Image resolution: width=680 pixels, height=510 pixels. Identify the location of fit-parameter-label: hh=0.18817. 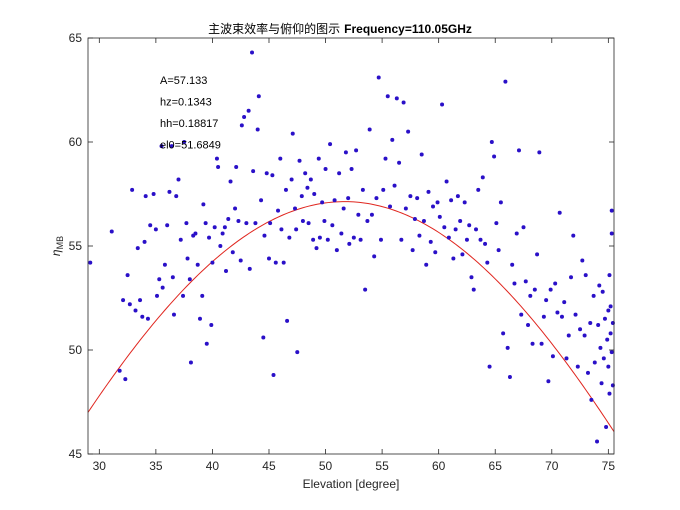
(189, 124).